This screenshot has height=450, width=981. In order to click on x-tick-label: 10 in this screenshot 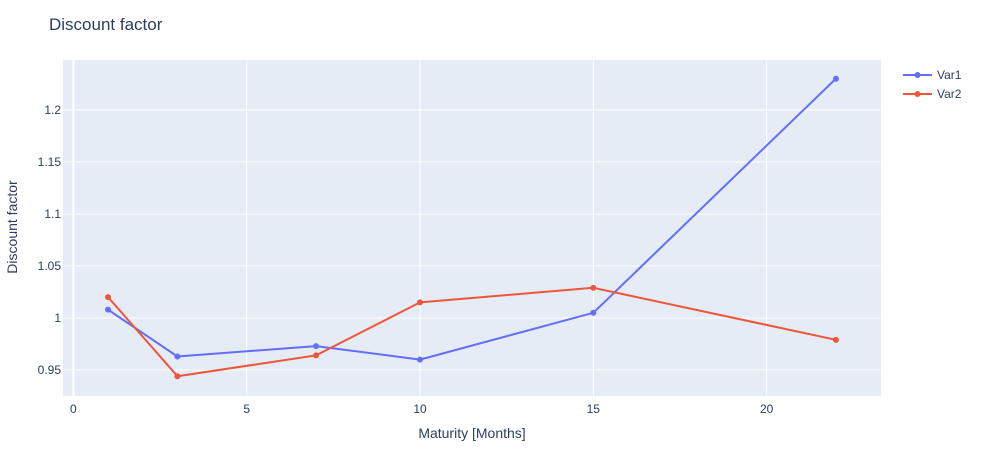, I will do `click(420, 409)`.